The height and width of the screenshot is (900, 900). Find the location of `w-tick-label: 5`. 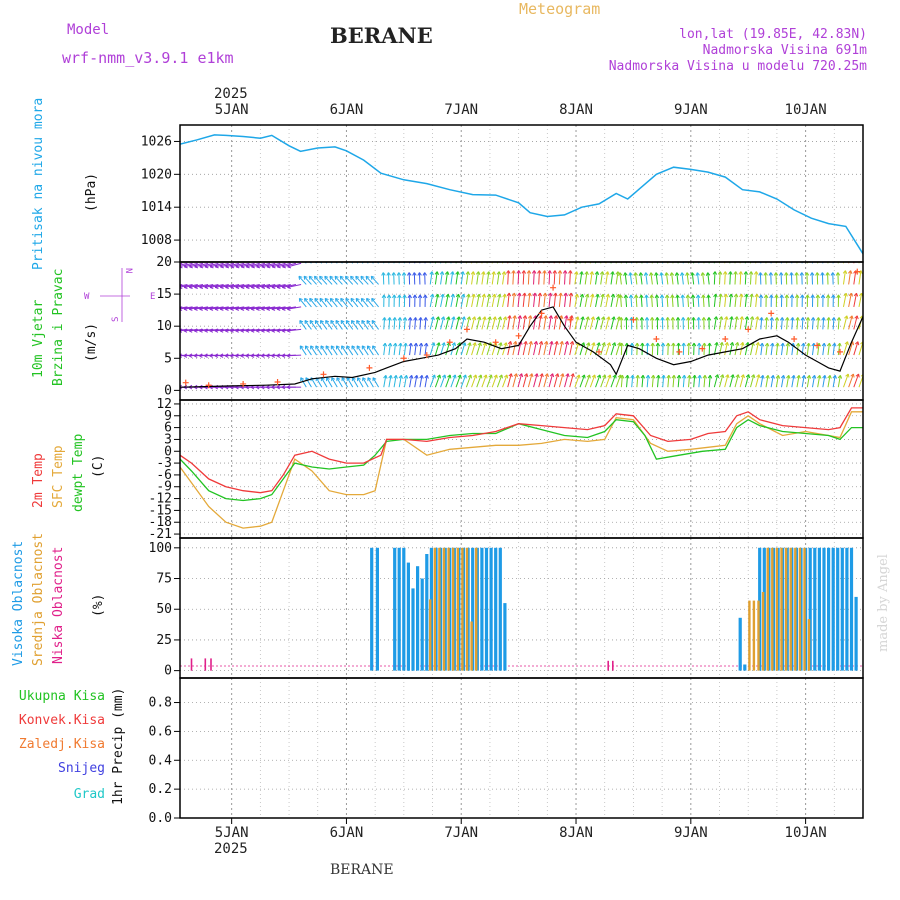

w-tick-label: 5 is located at coordinates (168, 358).